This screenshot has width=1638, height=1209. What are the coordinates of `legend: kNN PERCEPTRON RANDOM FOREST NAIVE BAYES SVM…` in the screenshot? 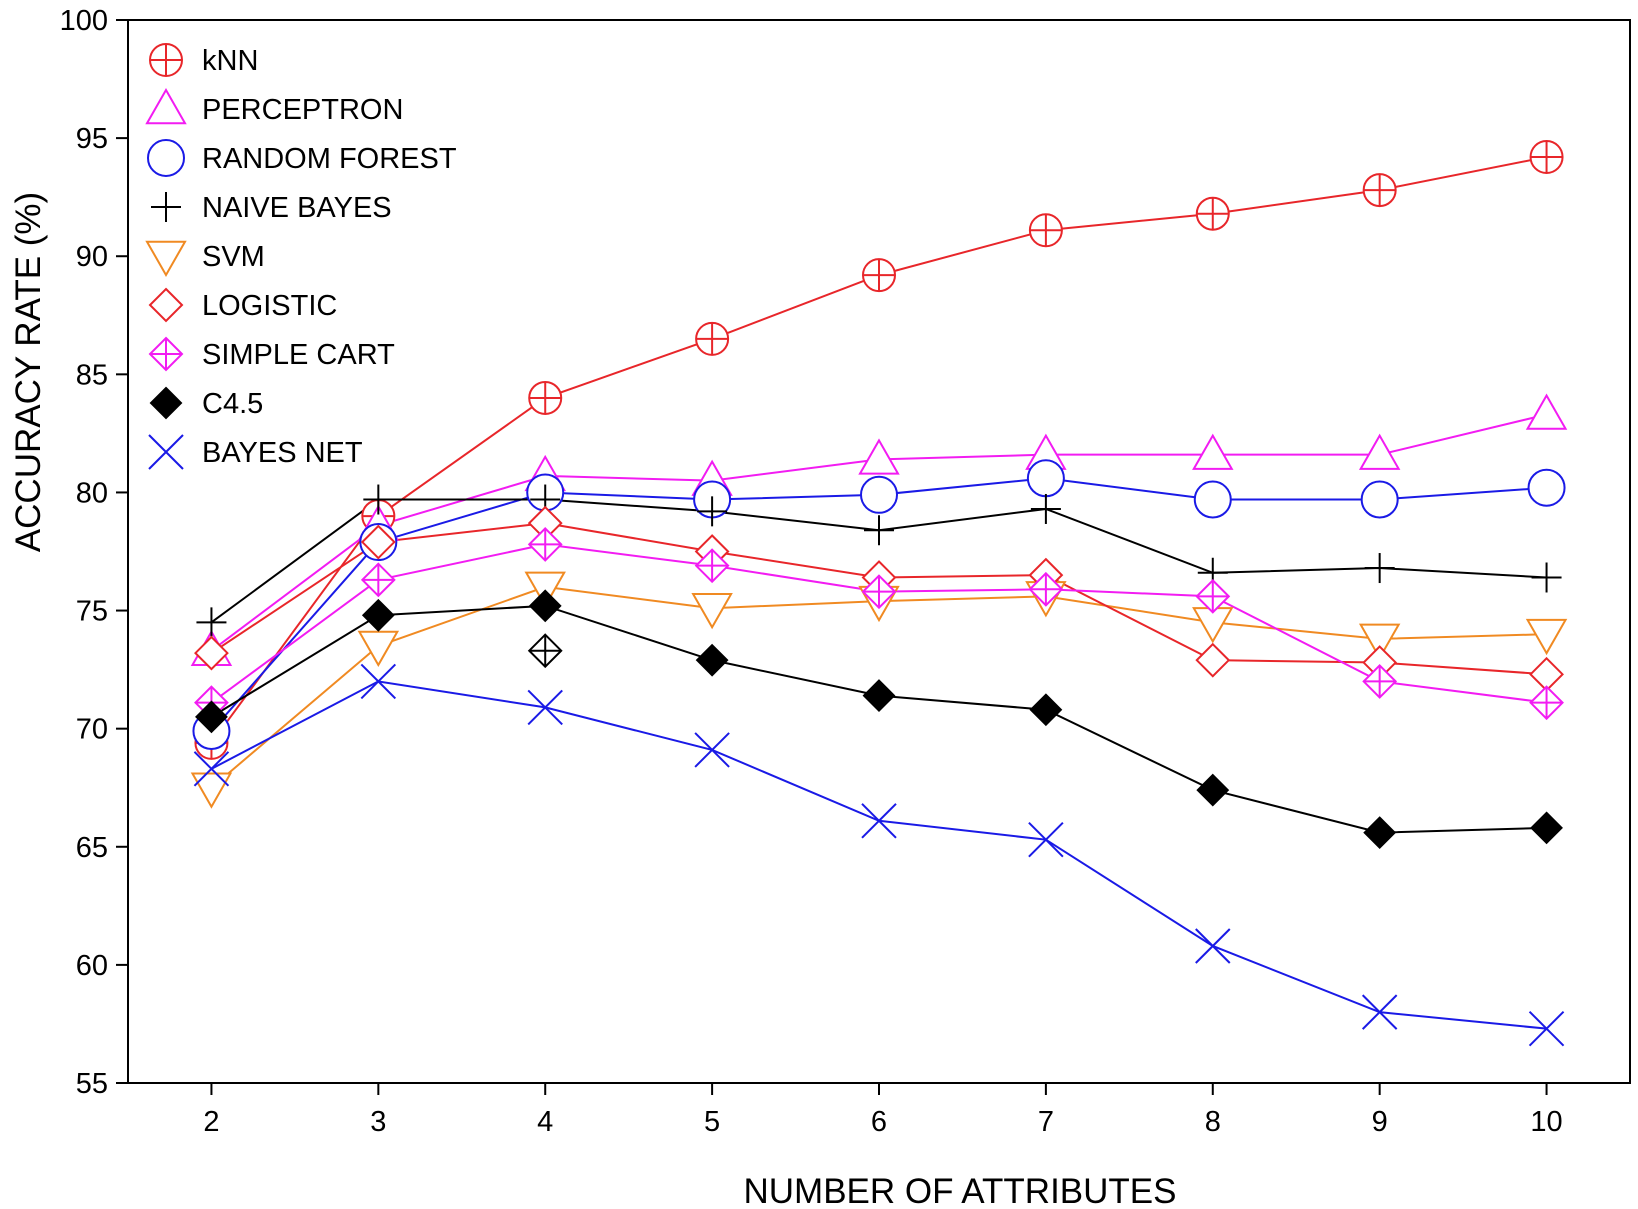 It's located at (301, 256).